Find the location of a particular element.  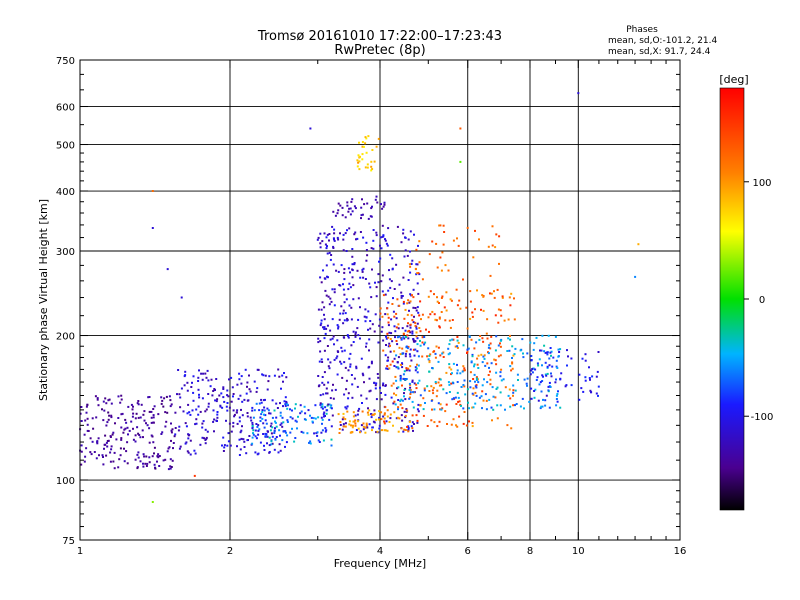

colorbar-tick-label: 100 is located at coordinates (761, 183).